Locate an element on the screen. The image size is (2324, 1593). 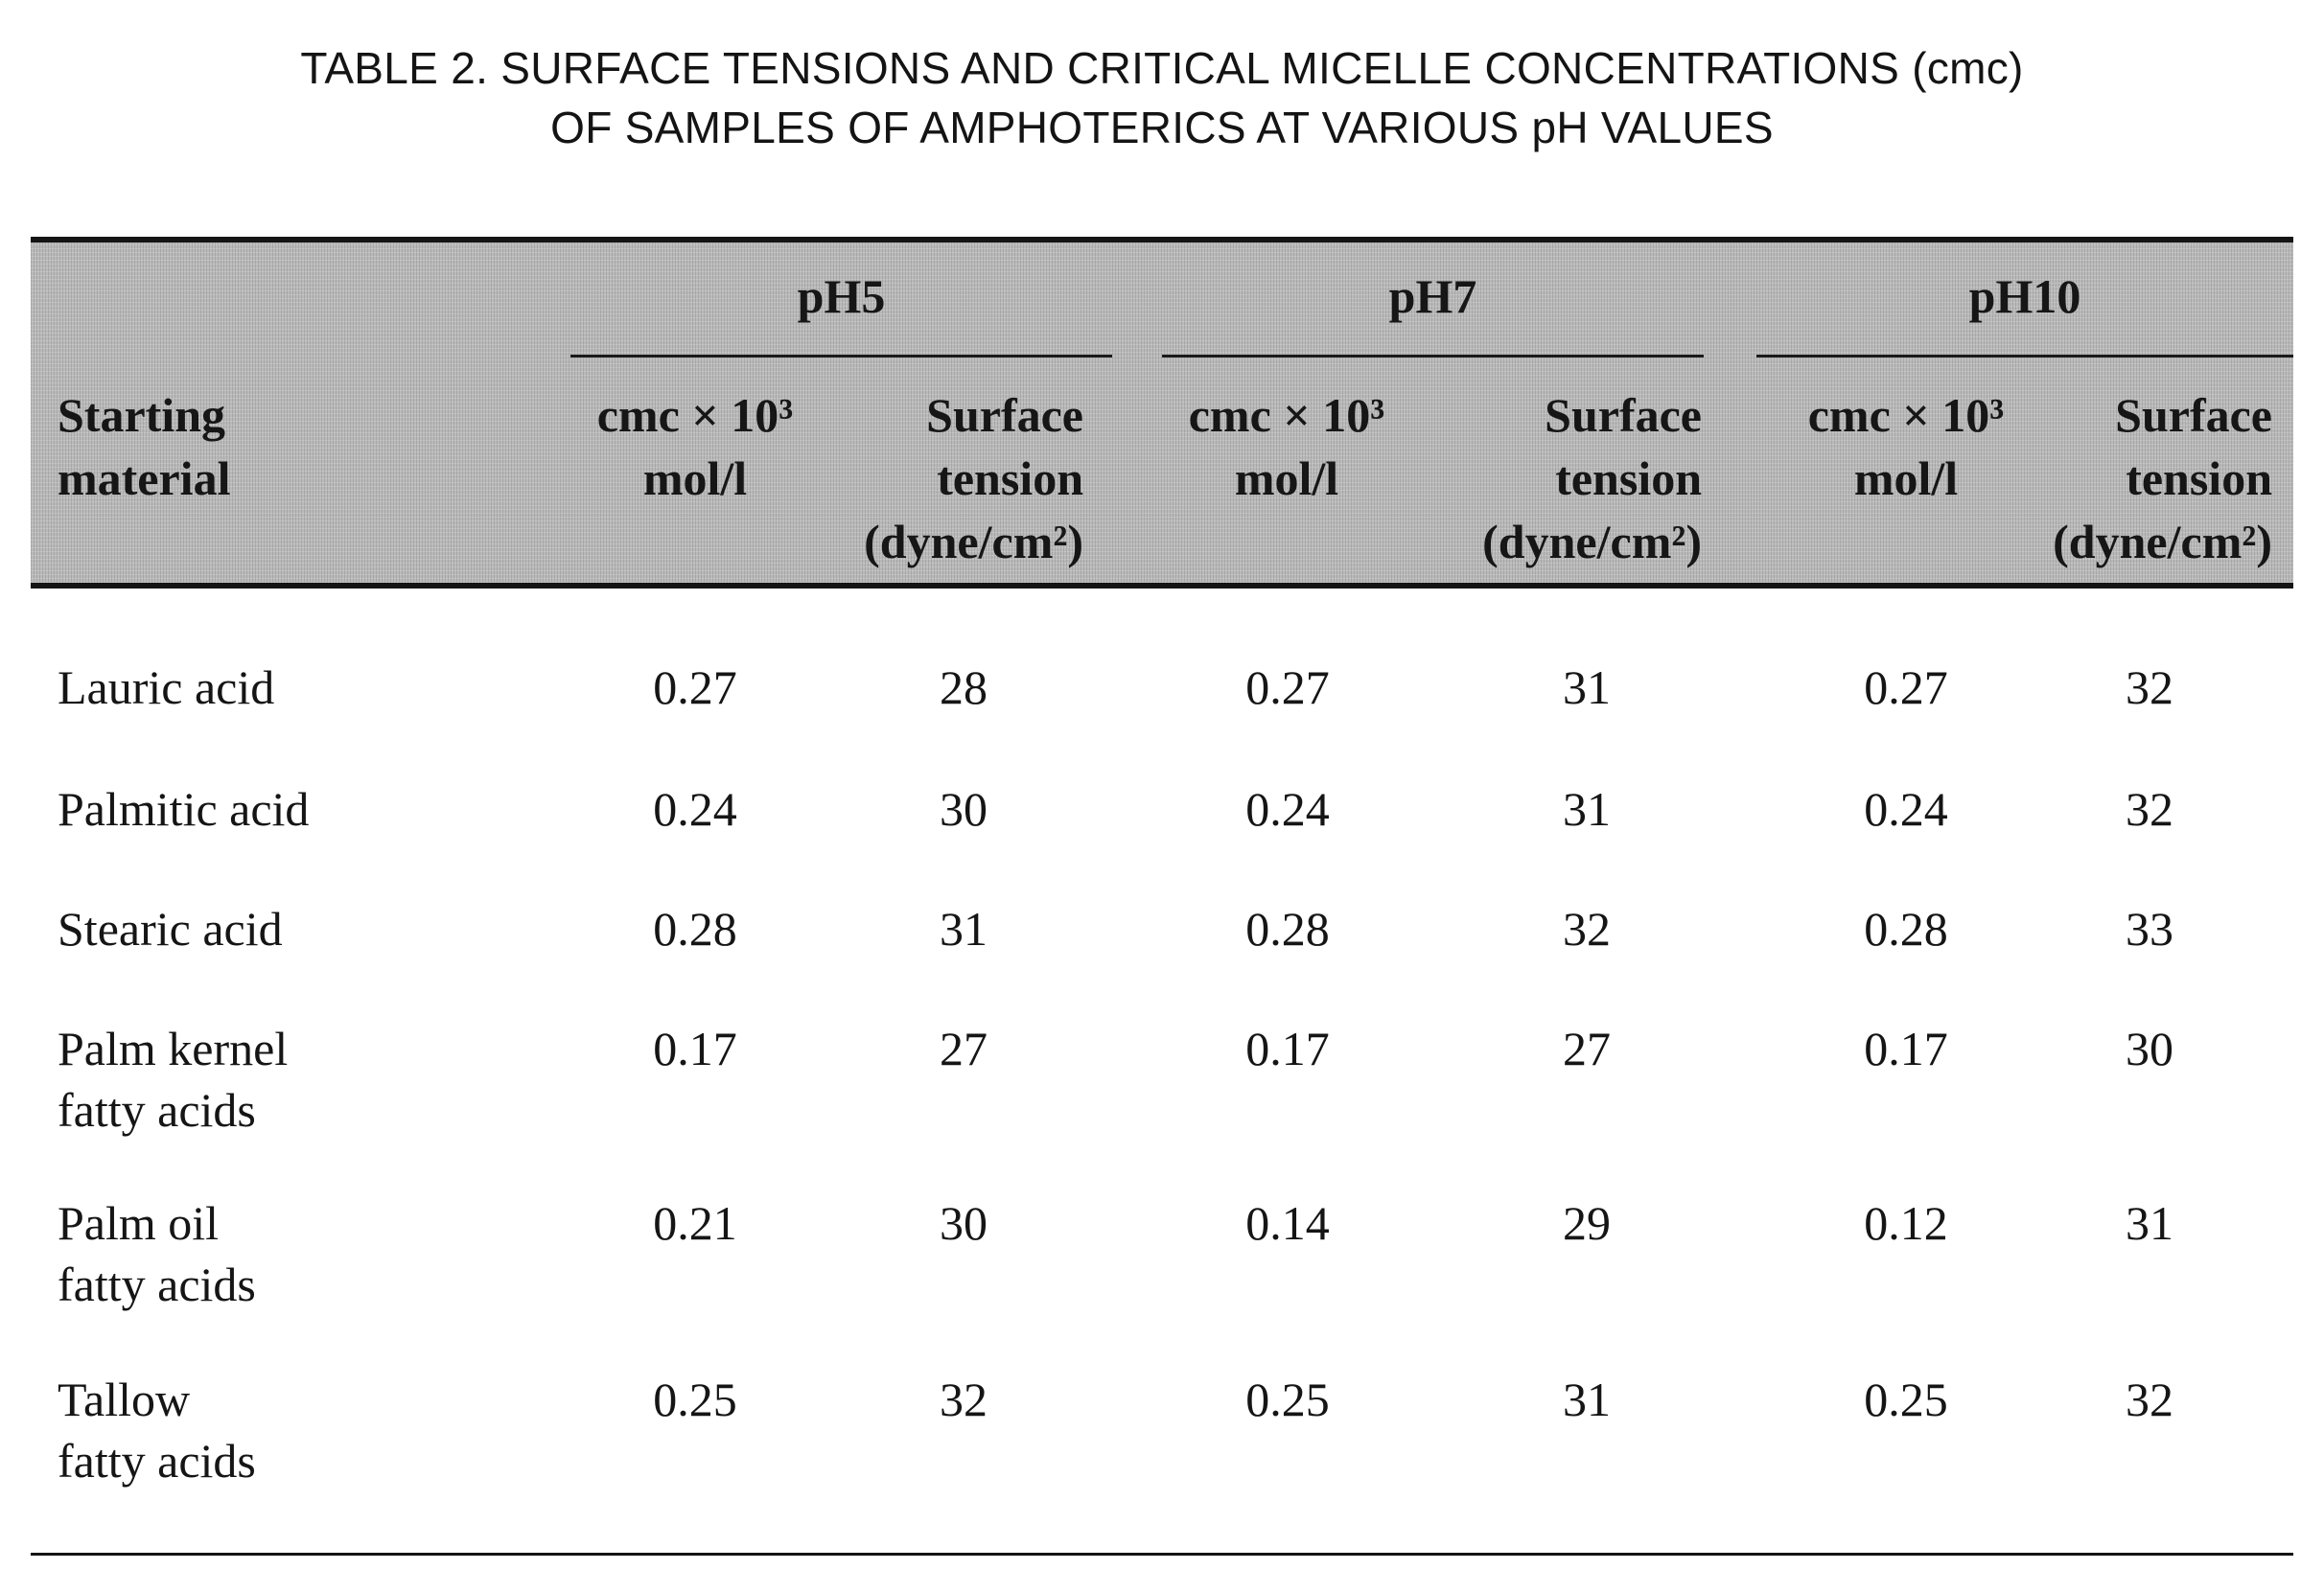
header-starting-material-line-2: material is located at coordinates (144, 478).